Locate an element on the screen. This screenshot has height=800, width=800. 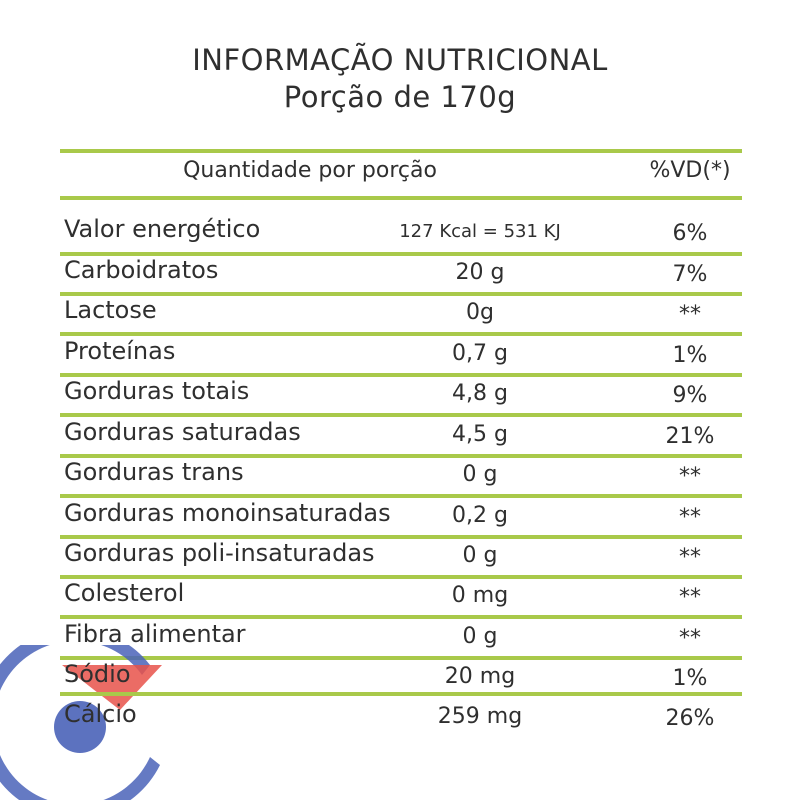
nutrient-daily-value: 7% is located at coordinates (690, 274).